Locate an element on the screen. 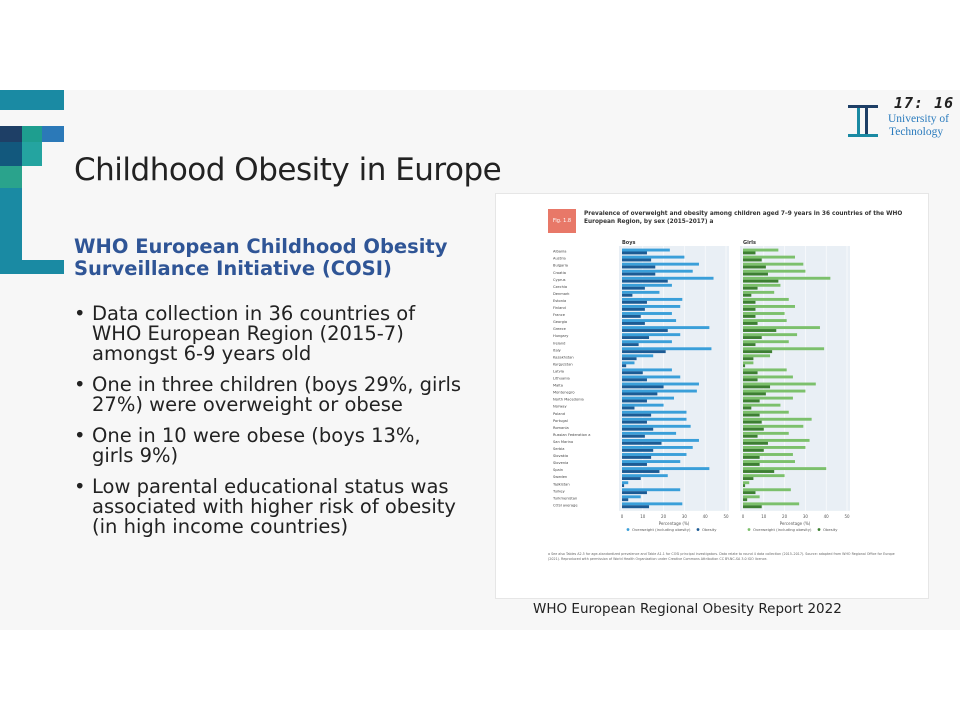 This screenshot has height=720, width=960. country-label: Croatia is located at coordinates (559, 273).